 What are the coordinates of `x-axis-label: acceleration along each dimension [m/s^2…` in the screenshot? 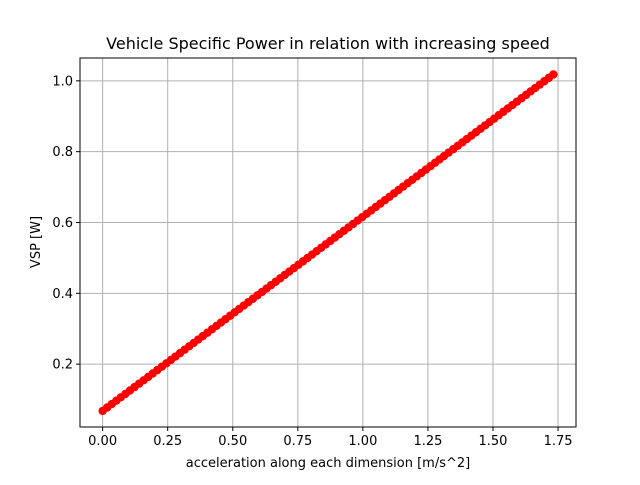 It's located at (328, 463).